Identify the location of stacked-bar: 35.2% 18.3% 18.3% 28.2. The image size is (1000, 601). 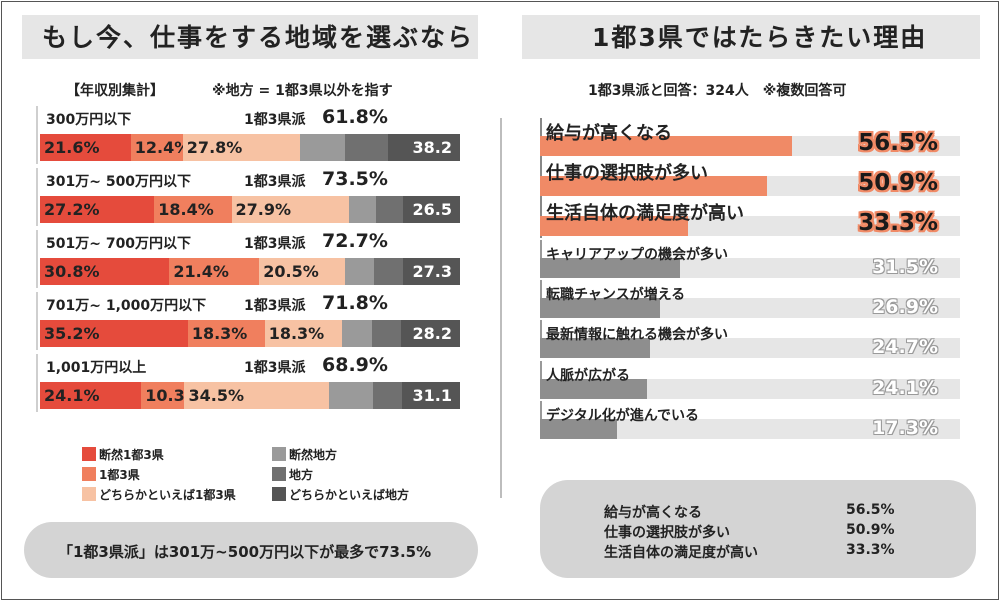
(250, 333).